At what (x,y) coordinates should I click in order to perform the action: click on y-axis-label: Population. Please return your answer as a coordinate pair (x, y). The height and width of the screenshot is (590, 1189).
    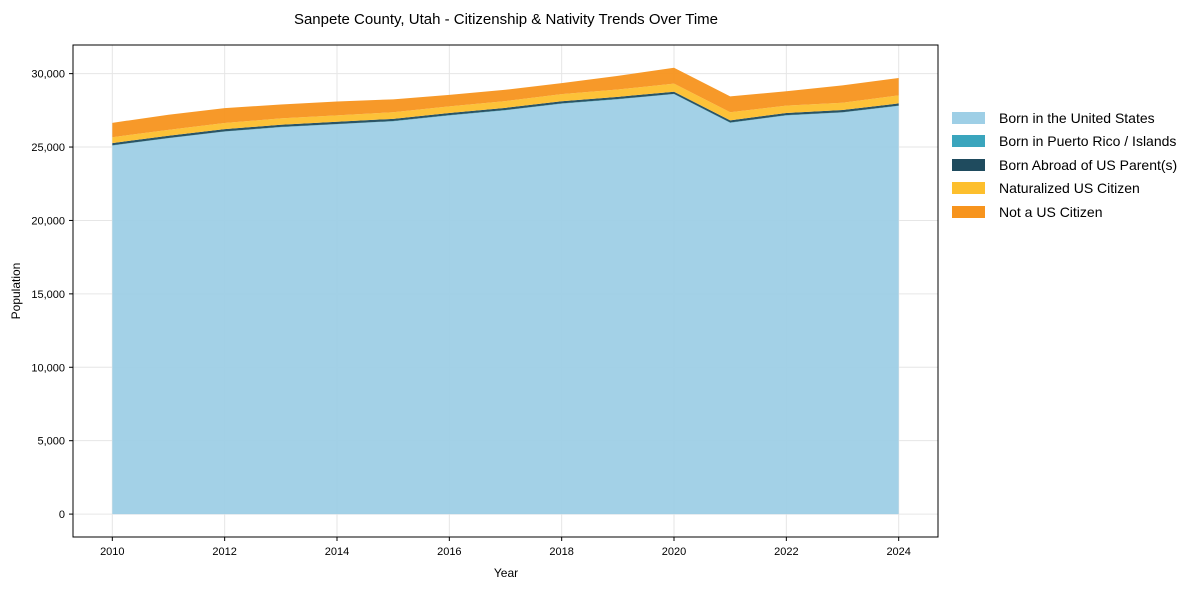
    Looking at the image, I should click on (16, 291).